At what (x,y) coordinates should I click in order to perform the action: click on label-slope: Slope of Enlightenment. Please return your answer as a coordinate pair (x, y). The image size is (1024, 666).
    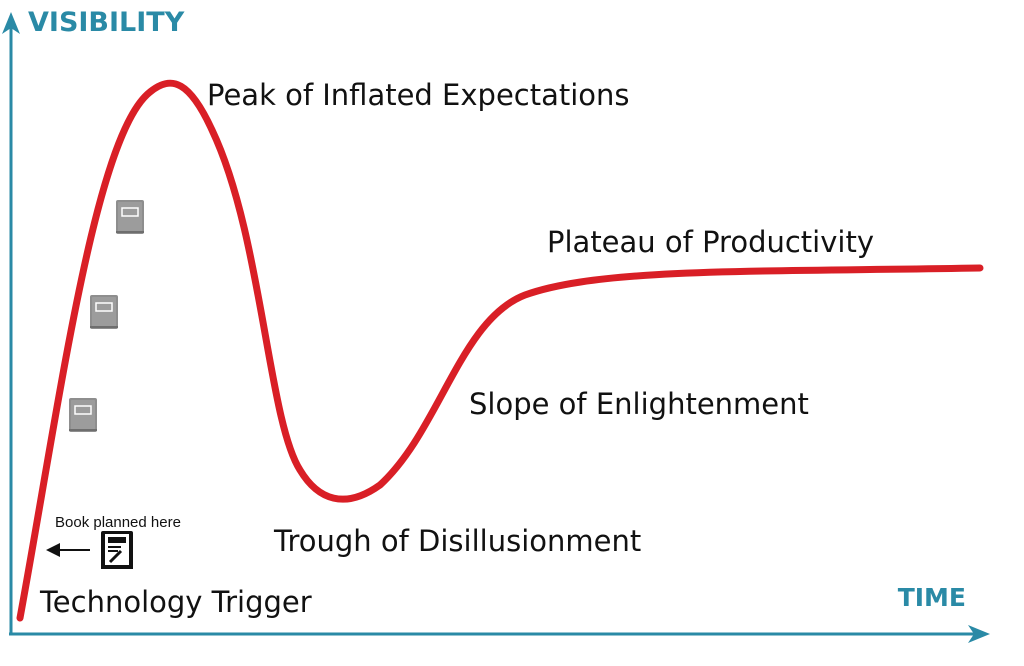
    Looking at the image, I should click on (639, 404).